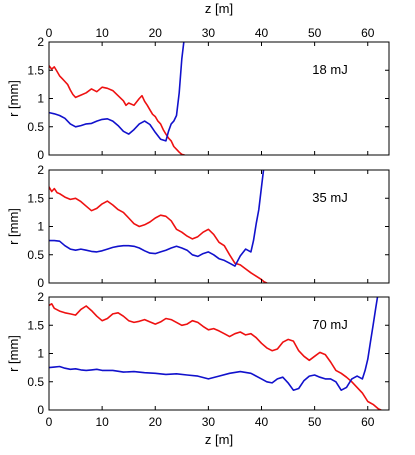 This screenshot has height=455, width=415. I want to click on top-x-tick-label: 0, so click(49, 33).